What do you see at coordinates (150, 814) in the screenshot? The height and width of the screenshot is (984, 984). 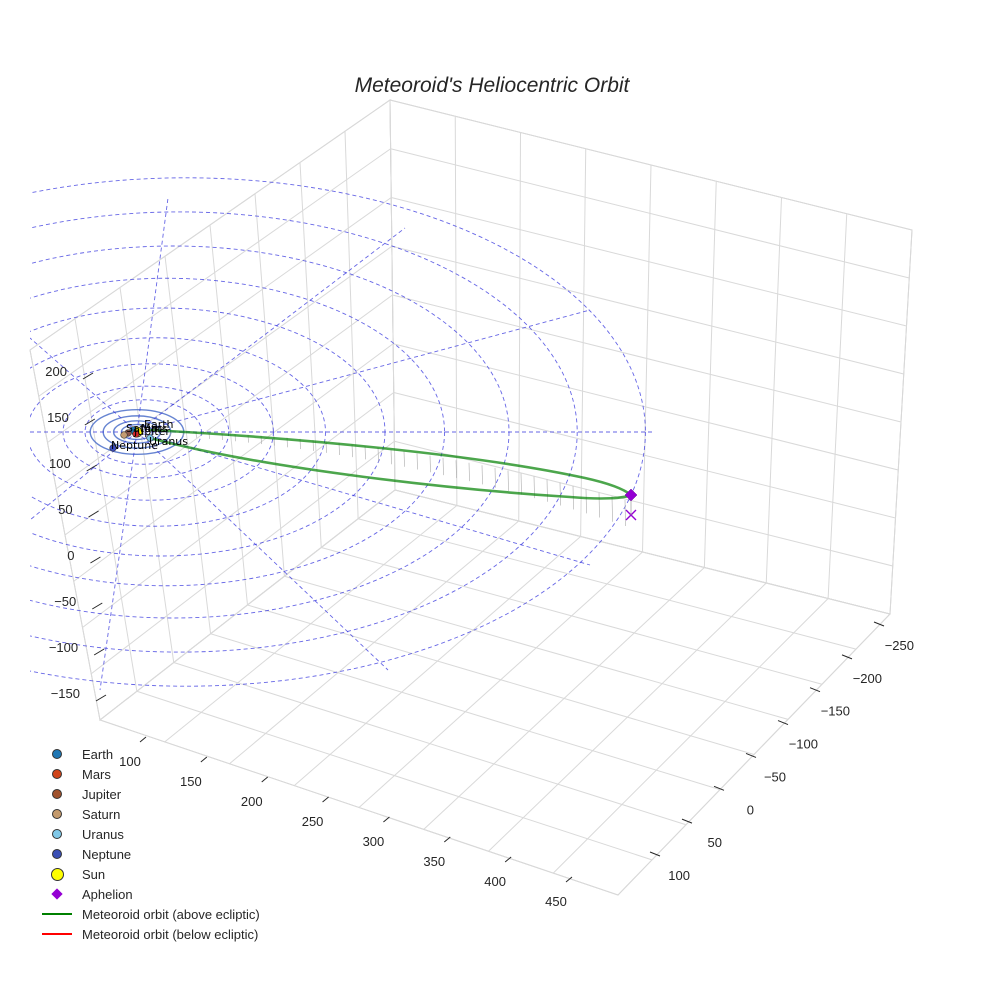 I see `legend-item: Saturn` at bounding box center [150, 814].